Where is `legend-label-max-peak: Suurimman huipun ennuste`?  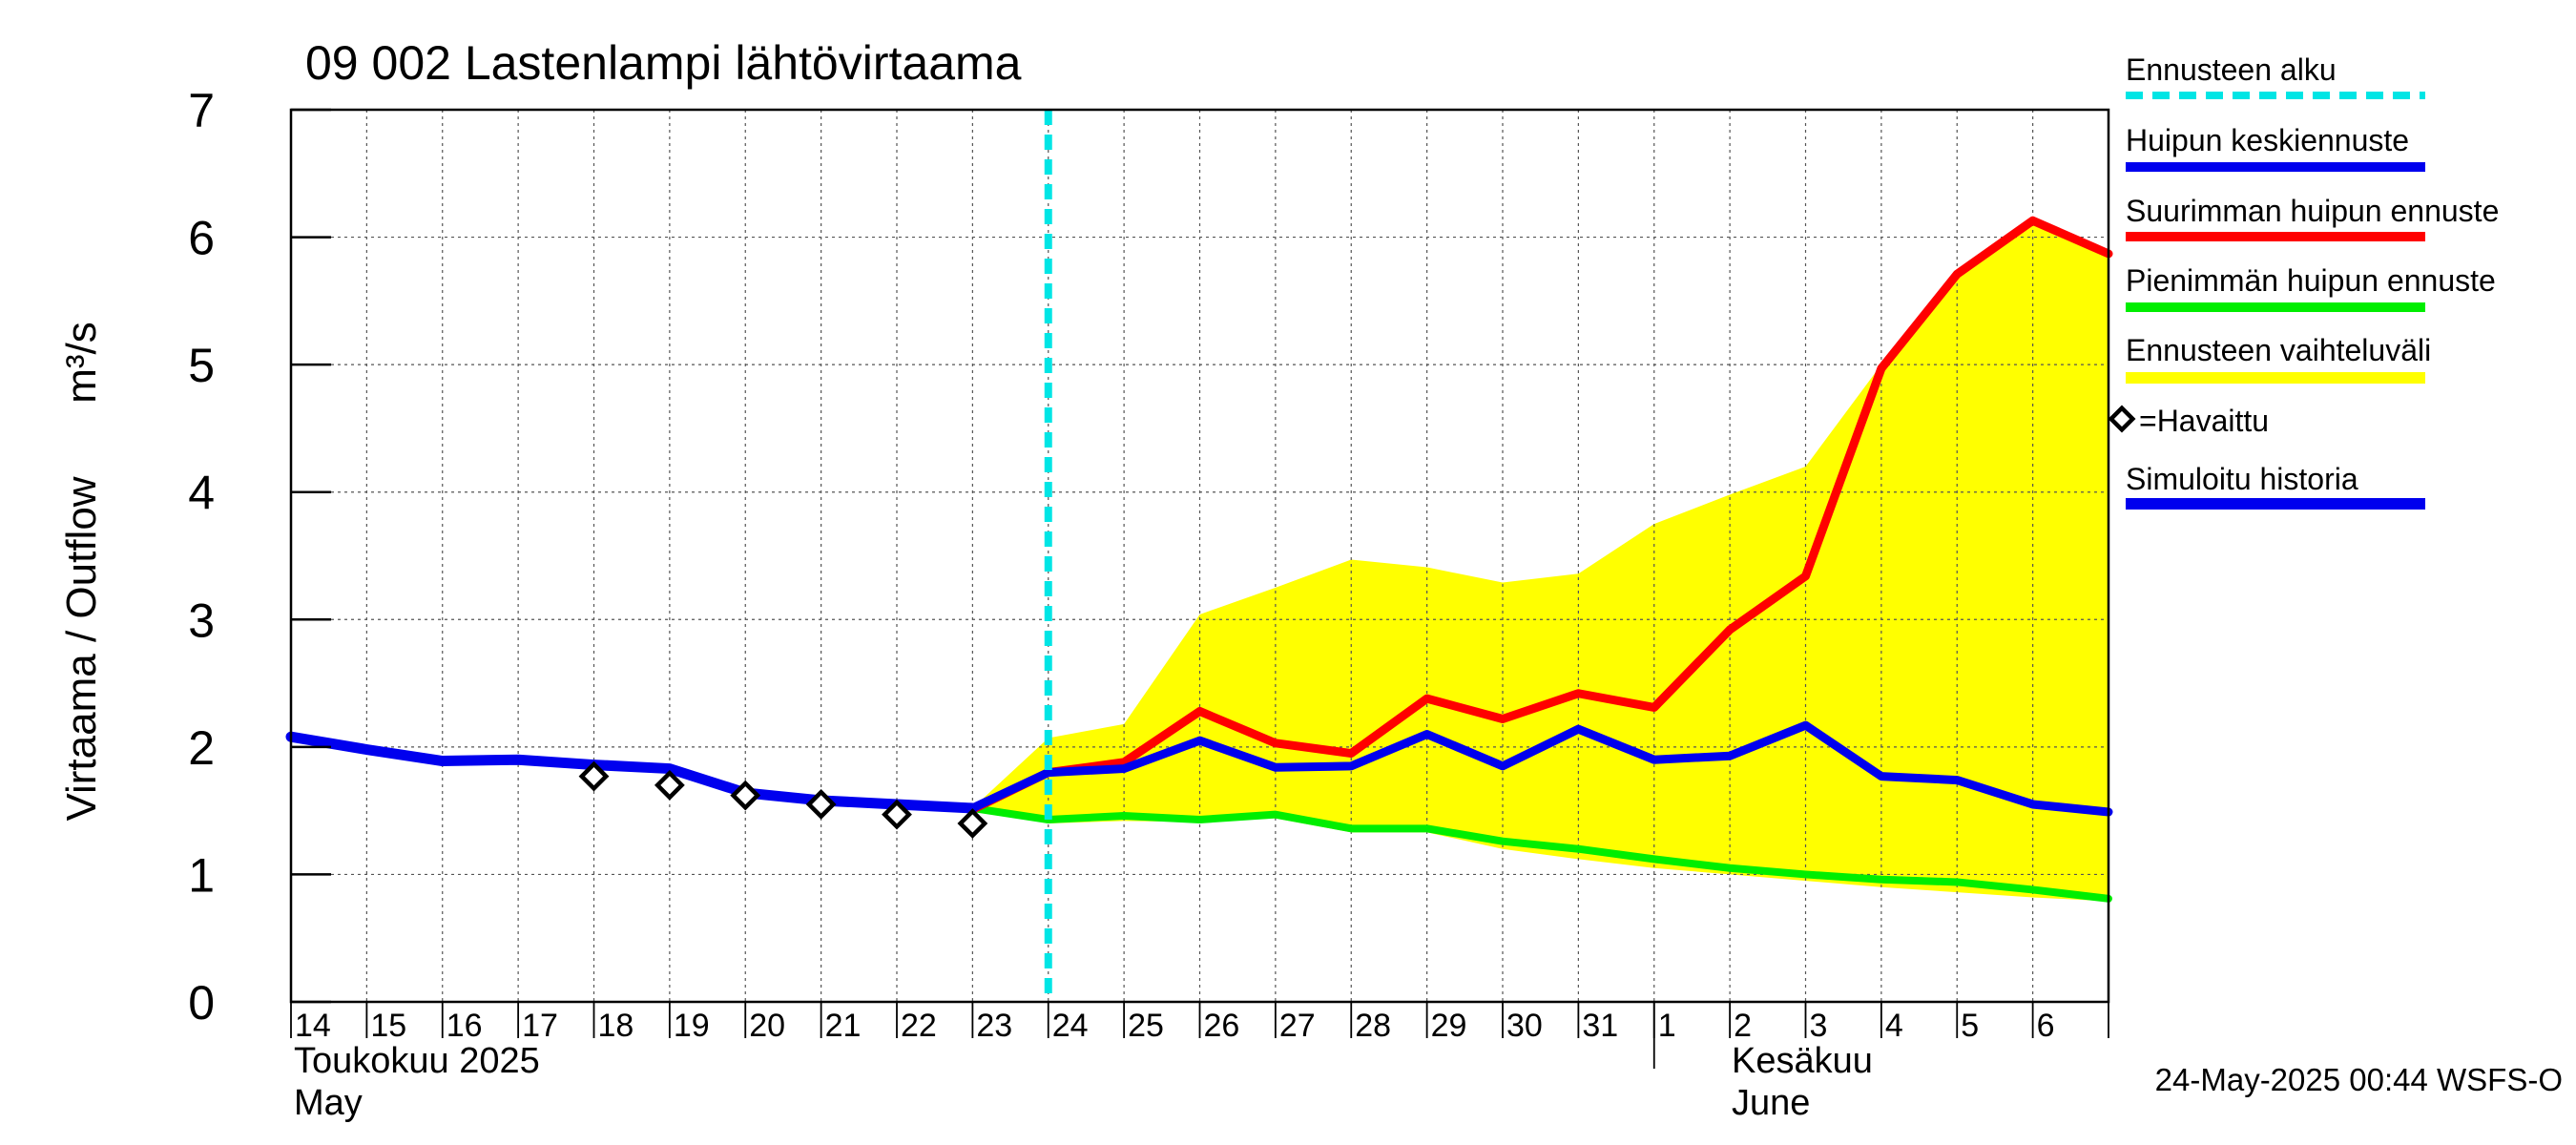 legend-label-max-peak: Suurimman huipun ennuste is located at coordinates (2312, 211).